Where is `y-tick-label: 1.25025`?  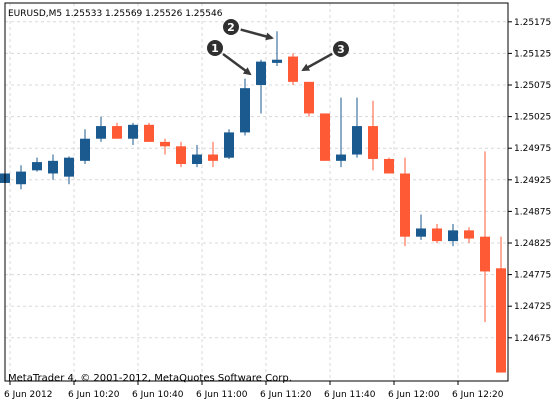 y-tick-label: 1.25025 is located at coordinates (532, 118).